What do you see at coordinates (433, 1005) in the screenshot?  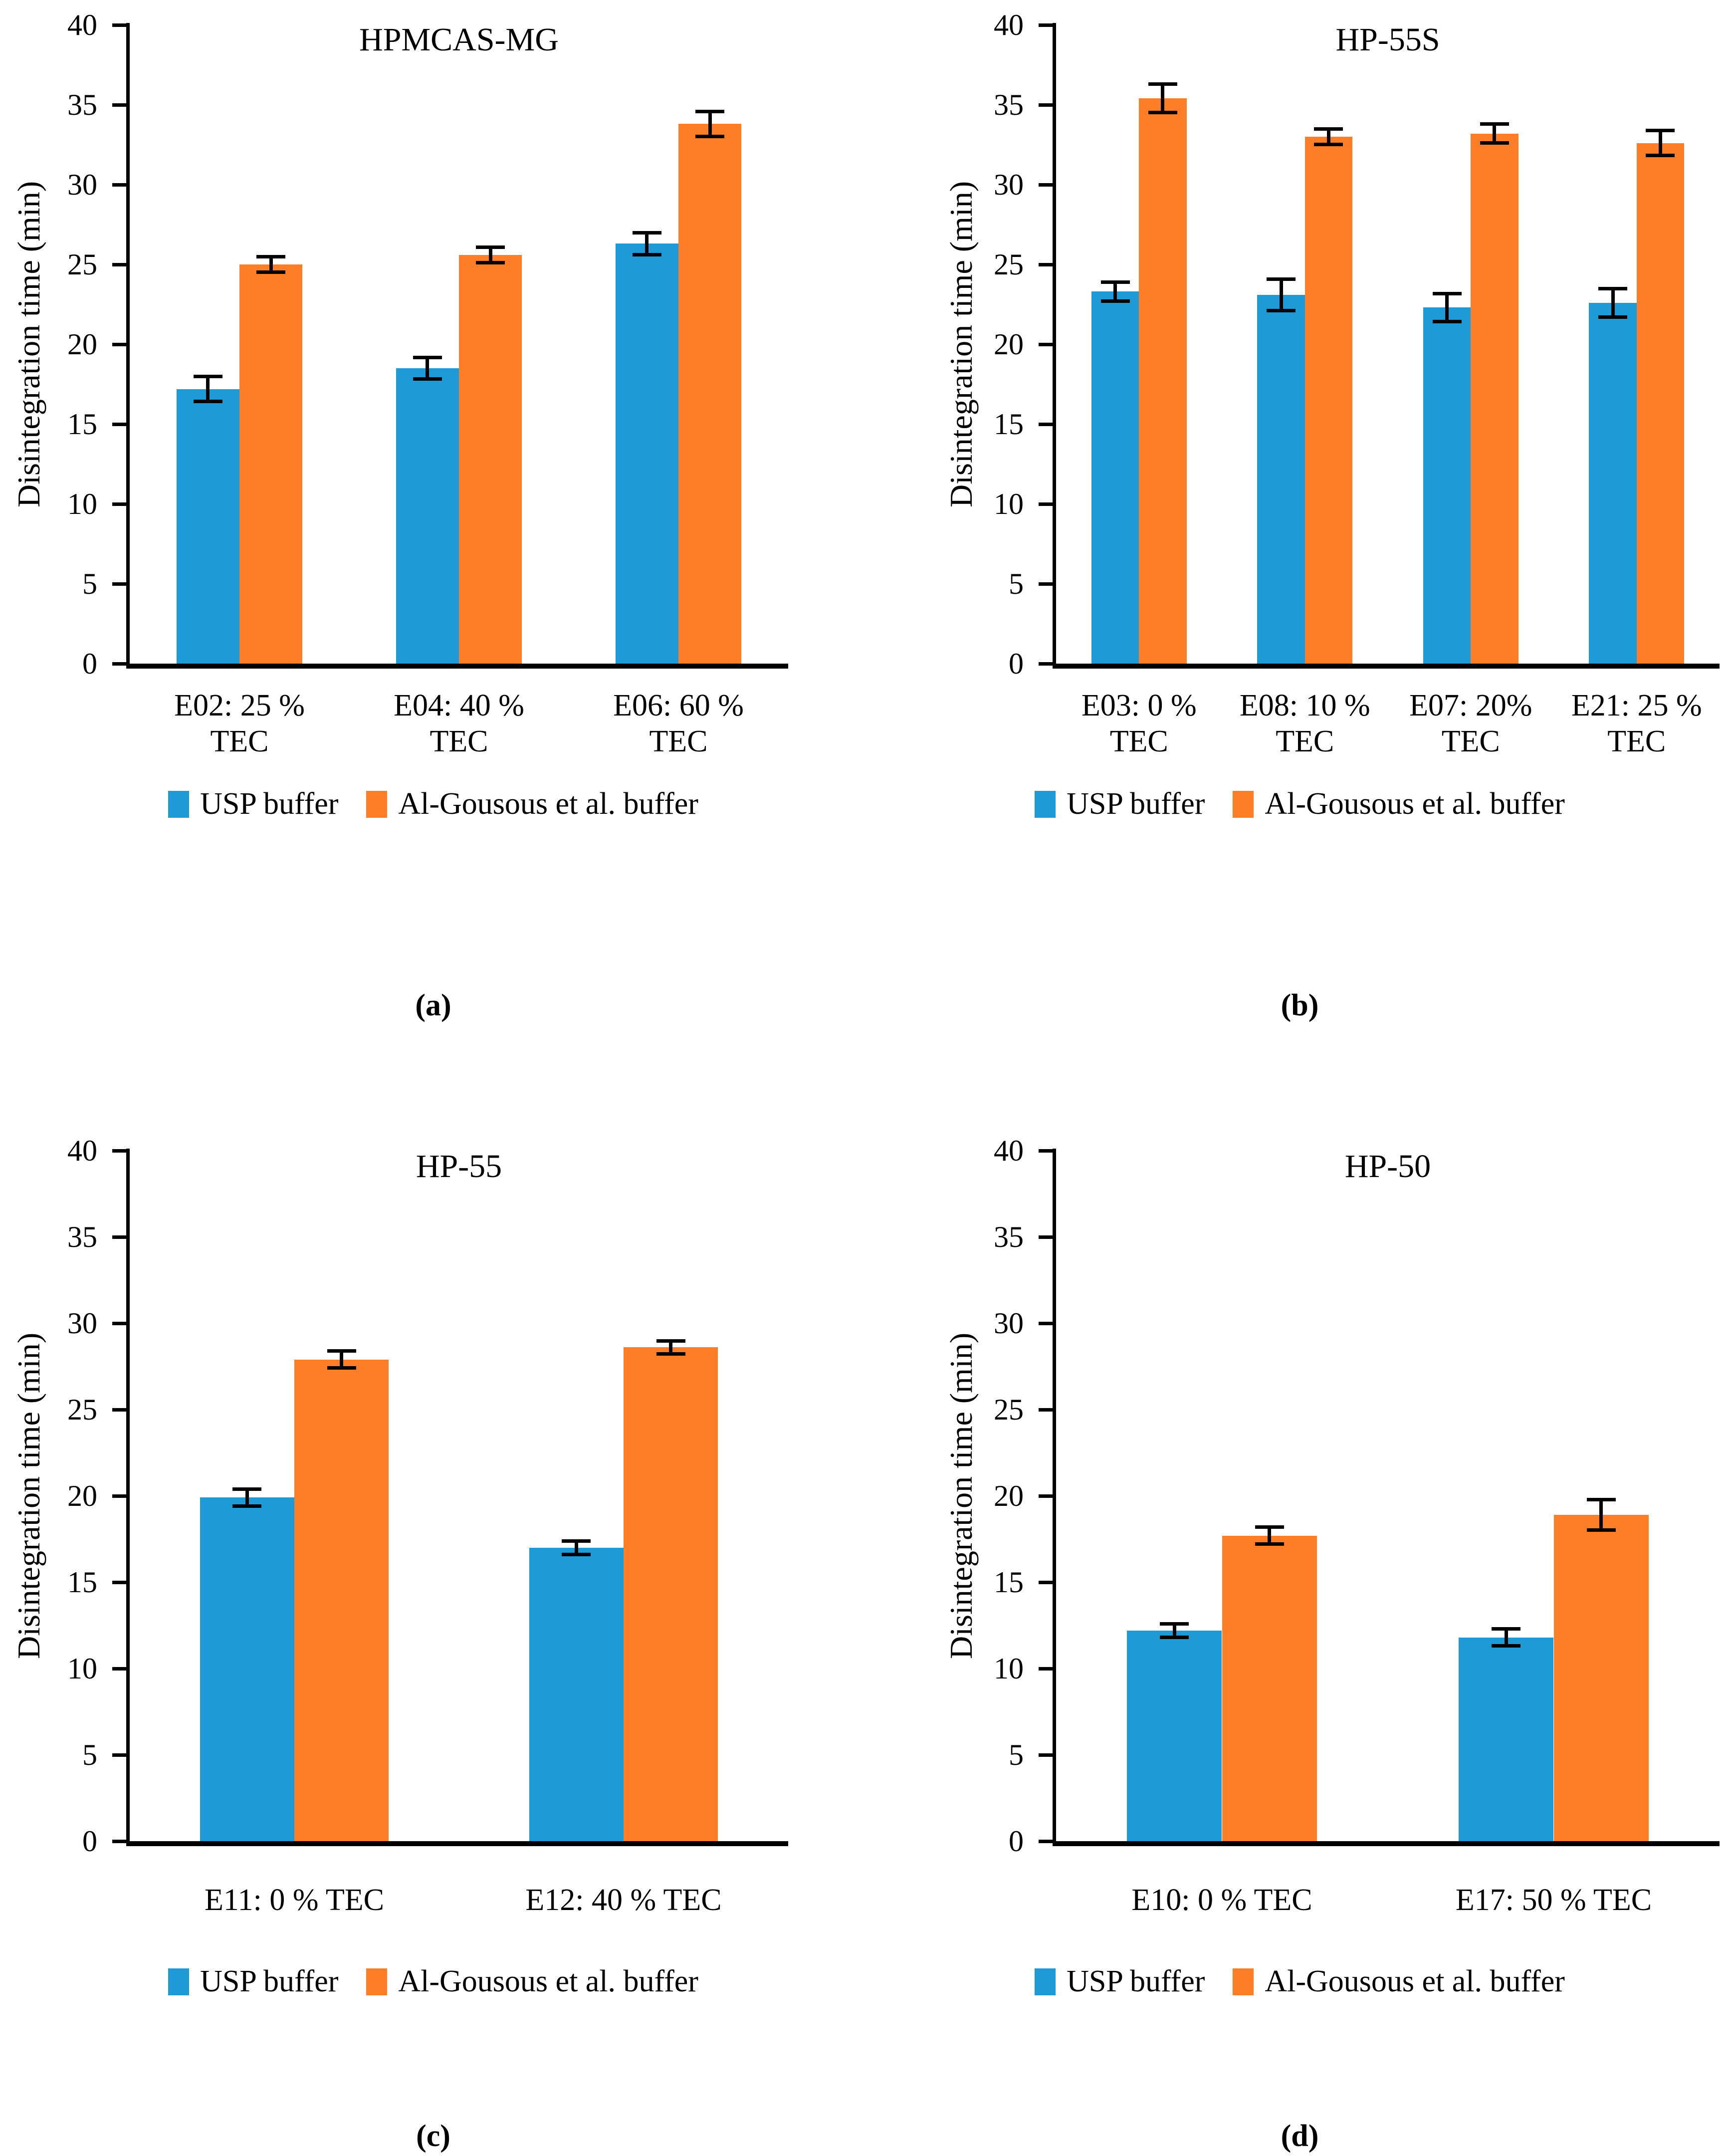 I see `panel-caption: (a)` at bounding box center [433, 1005].